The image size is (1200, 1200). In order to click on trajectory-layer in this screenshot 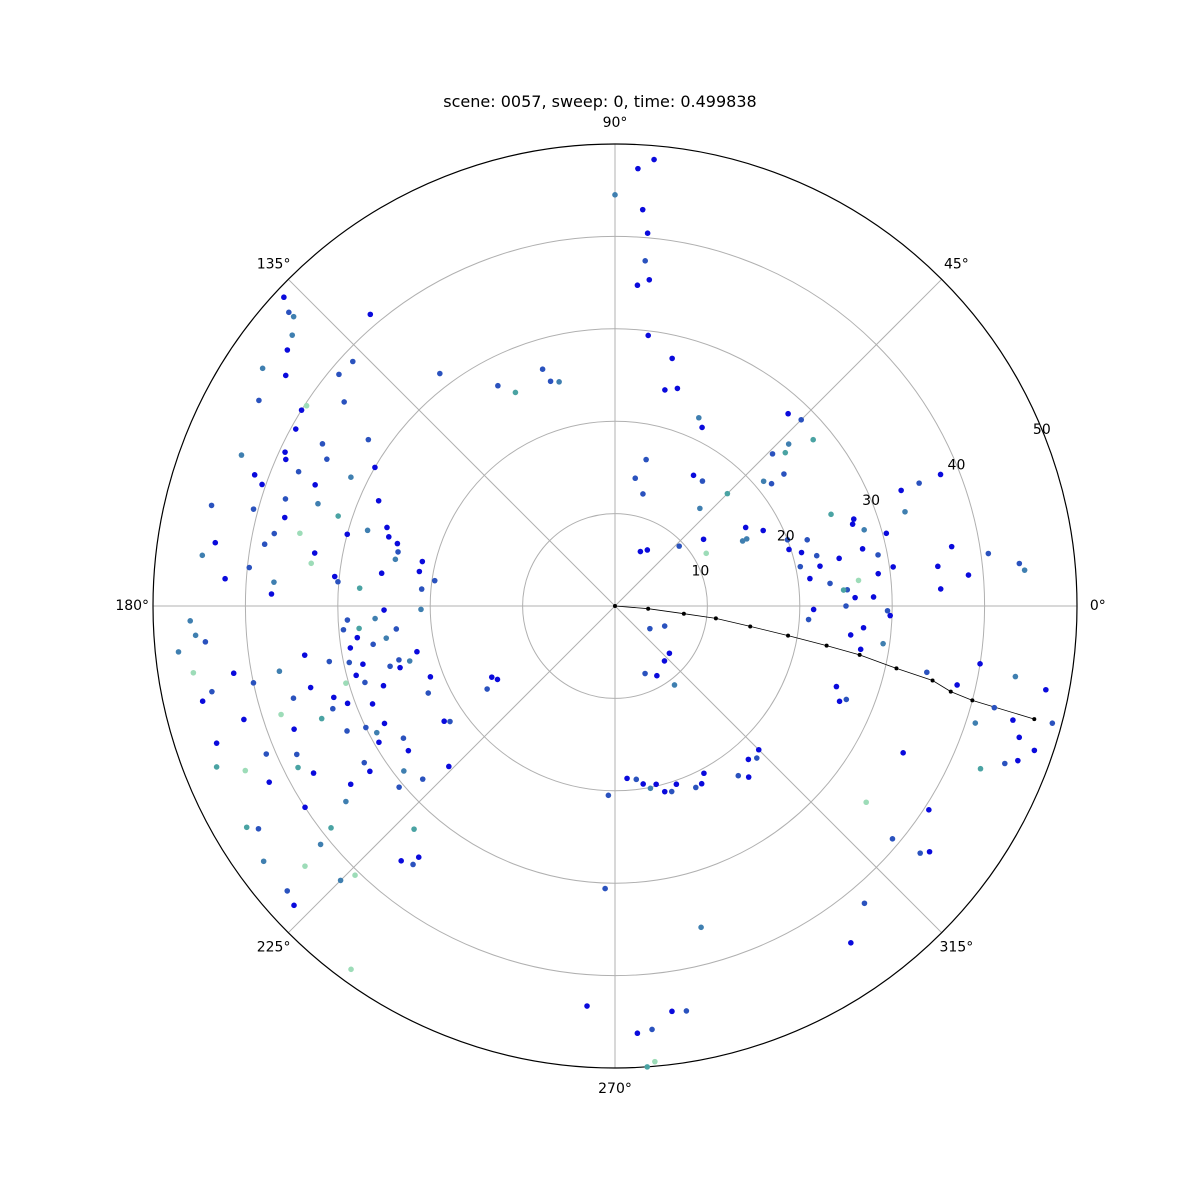, I will do `click(825, 663)`.